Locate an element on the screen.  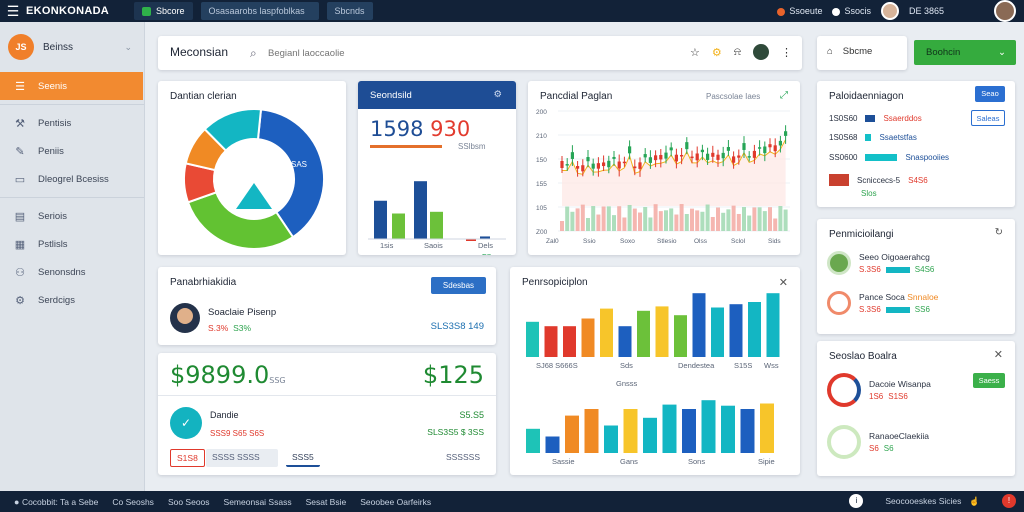
settings-icon: ⚙ is located at coordinates (497, 94).